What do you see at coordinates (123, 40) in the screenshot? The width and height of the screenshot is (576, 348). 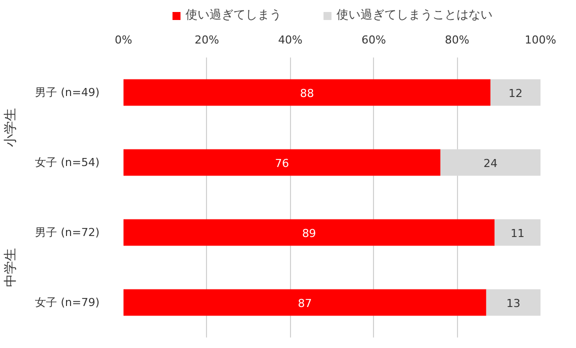 I see `x-tick-label: 0%` at bounding box center [123, 40].